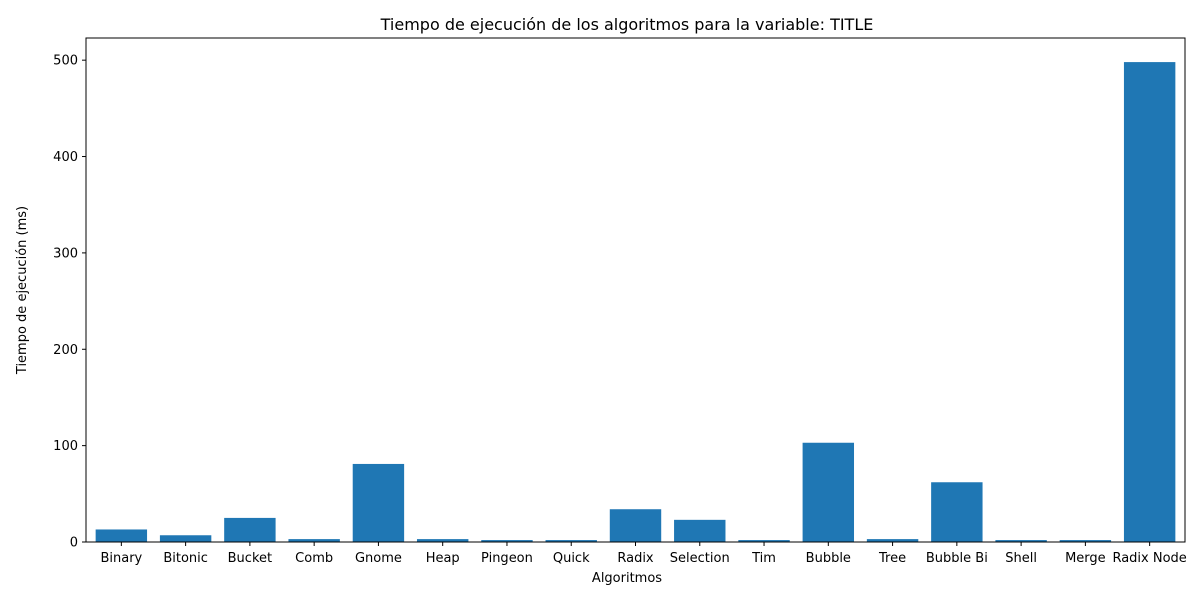 The image size is (1200, 604). I want to click on bar-bucket, so click(250, 529).